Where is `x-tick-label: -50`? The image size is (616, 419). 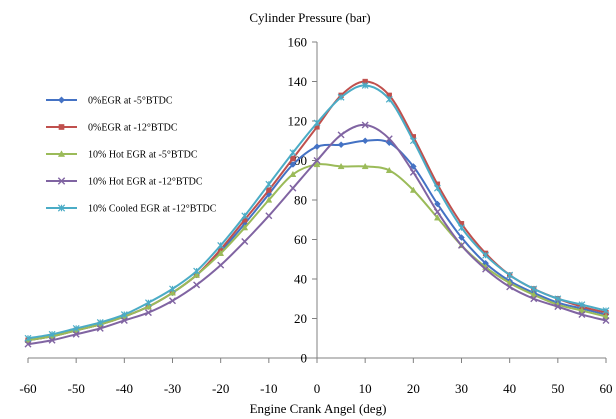
x-tick-label: -50 is located at coordinates (75, 388).